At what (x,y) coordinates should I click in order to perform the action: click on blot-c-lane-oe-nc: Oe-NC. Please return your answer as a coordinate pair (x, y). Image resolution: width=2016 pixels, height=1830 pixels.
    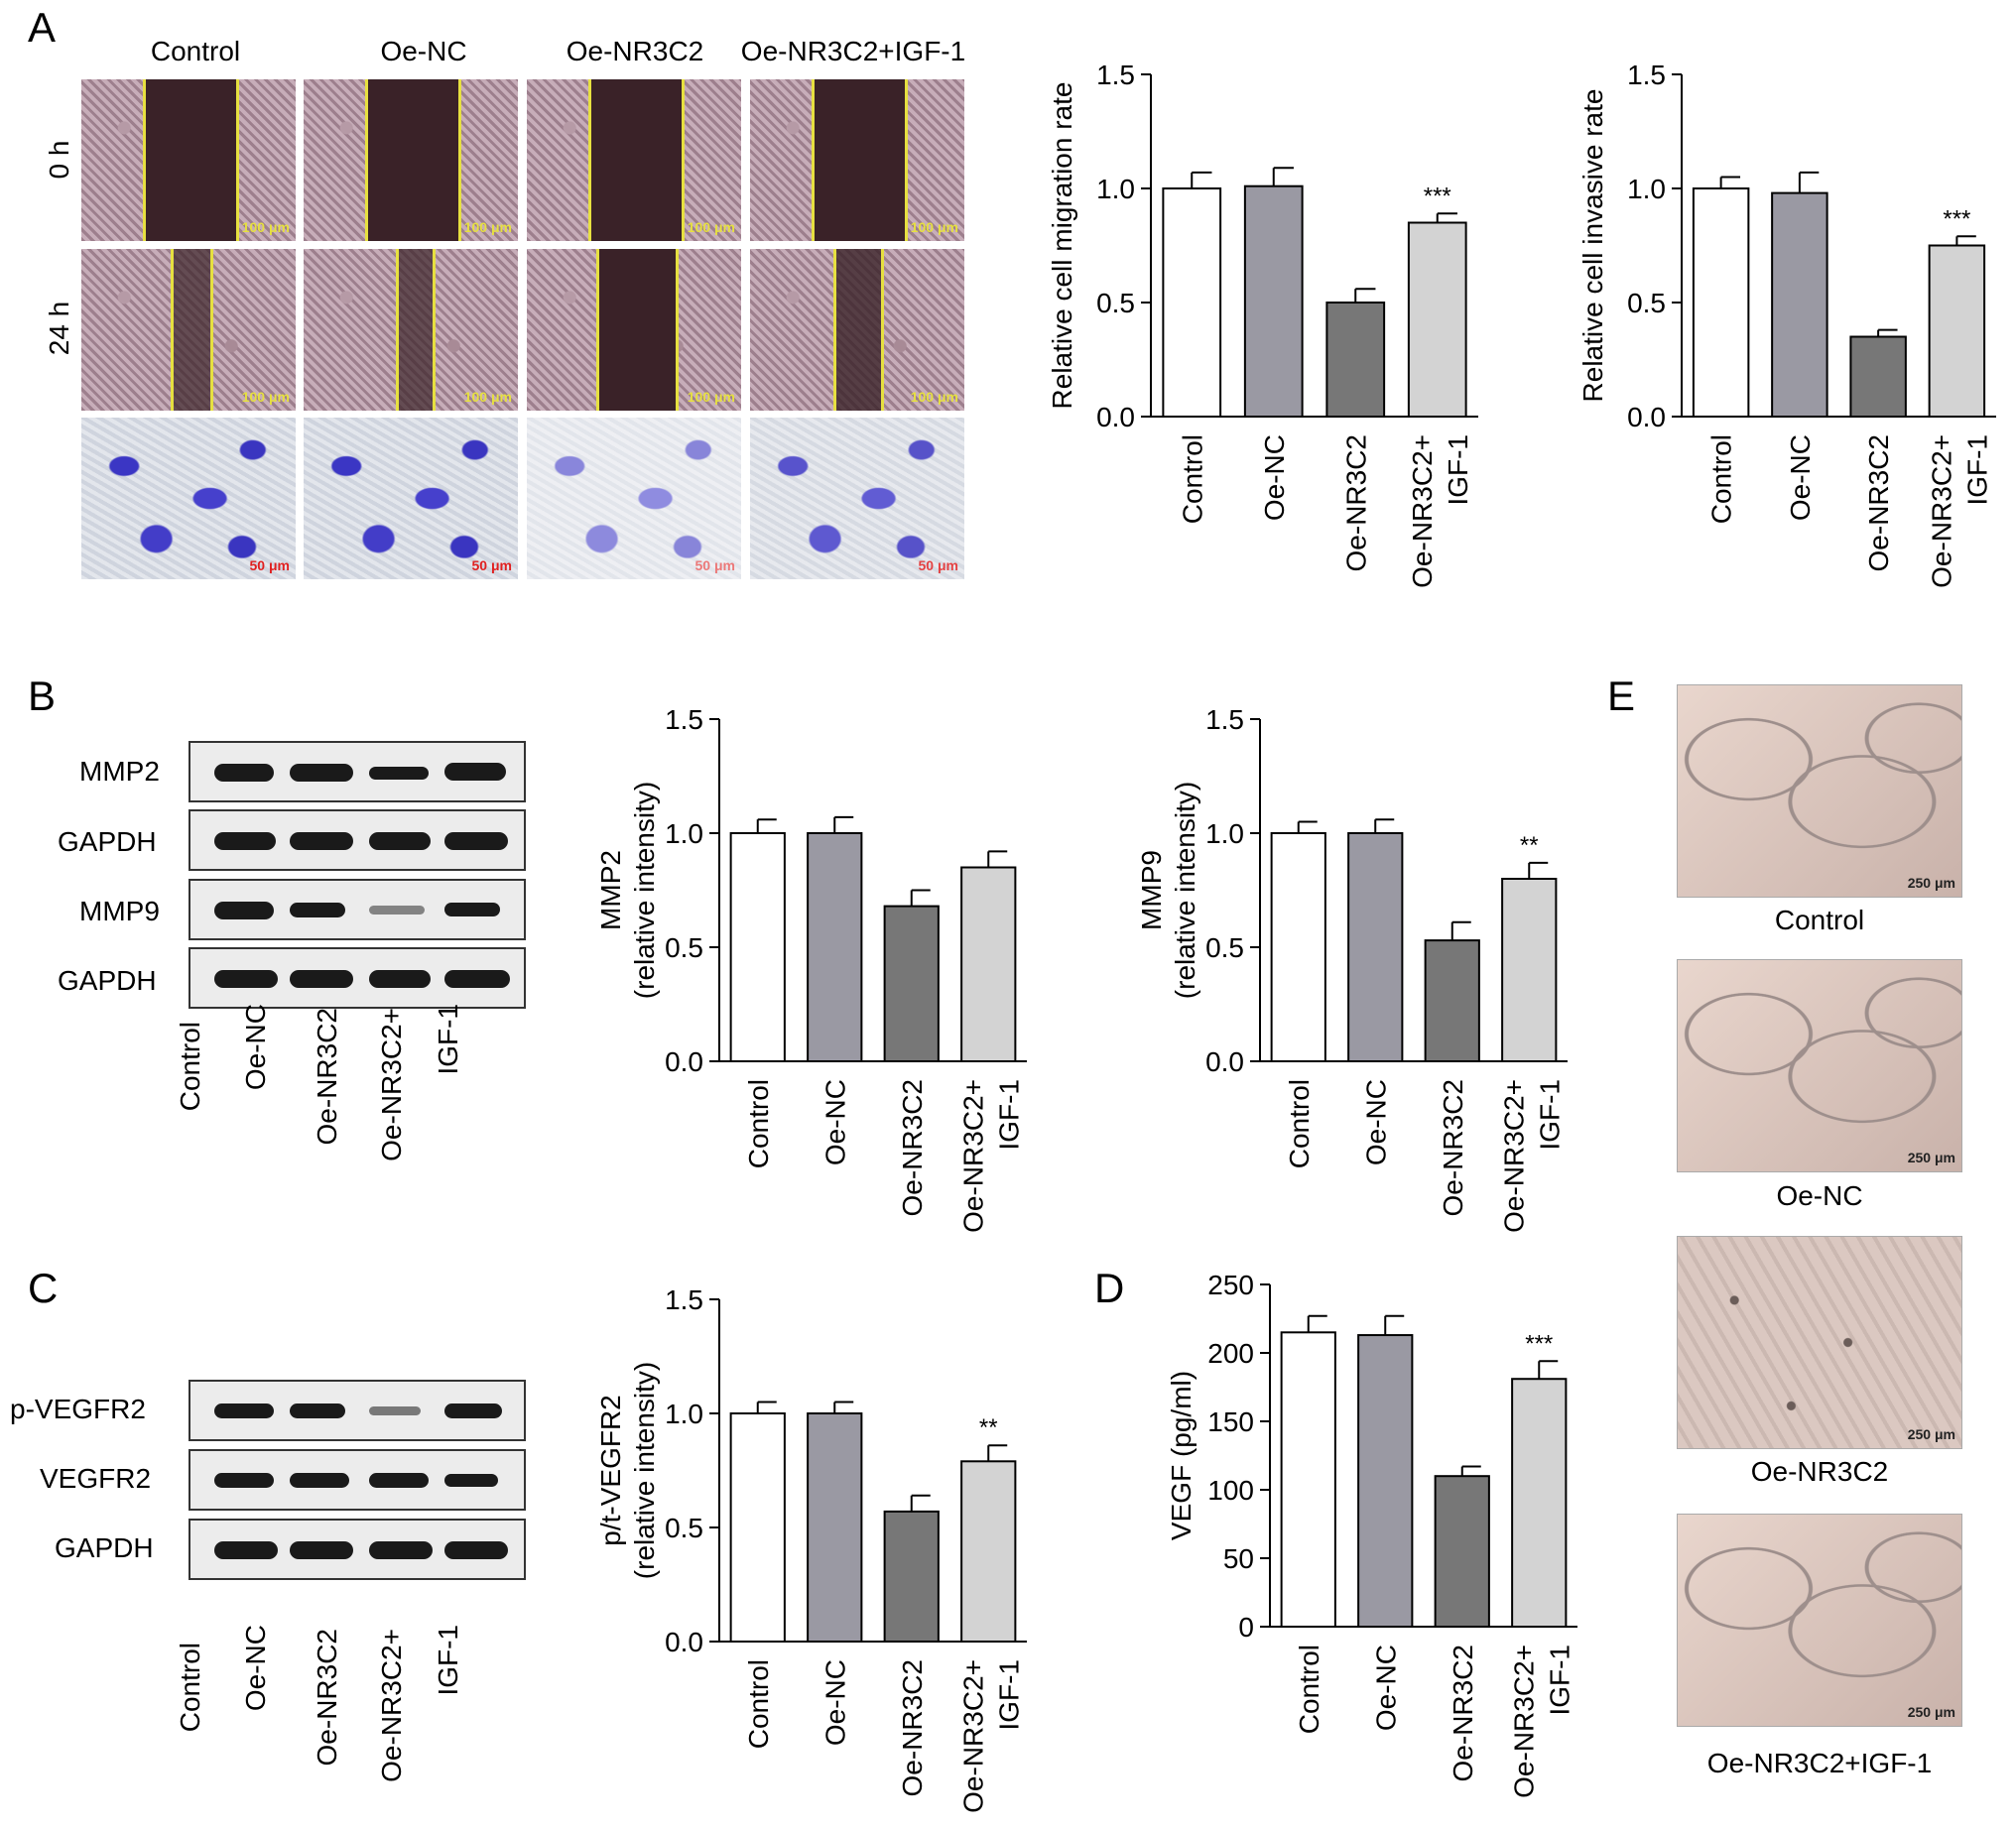
    Looking at the image, I should click on (255, 1668).